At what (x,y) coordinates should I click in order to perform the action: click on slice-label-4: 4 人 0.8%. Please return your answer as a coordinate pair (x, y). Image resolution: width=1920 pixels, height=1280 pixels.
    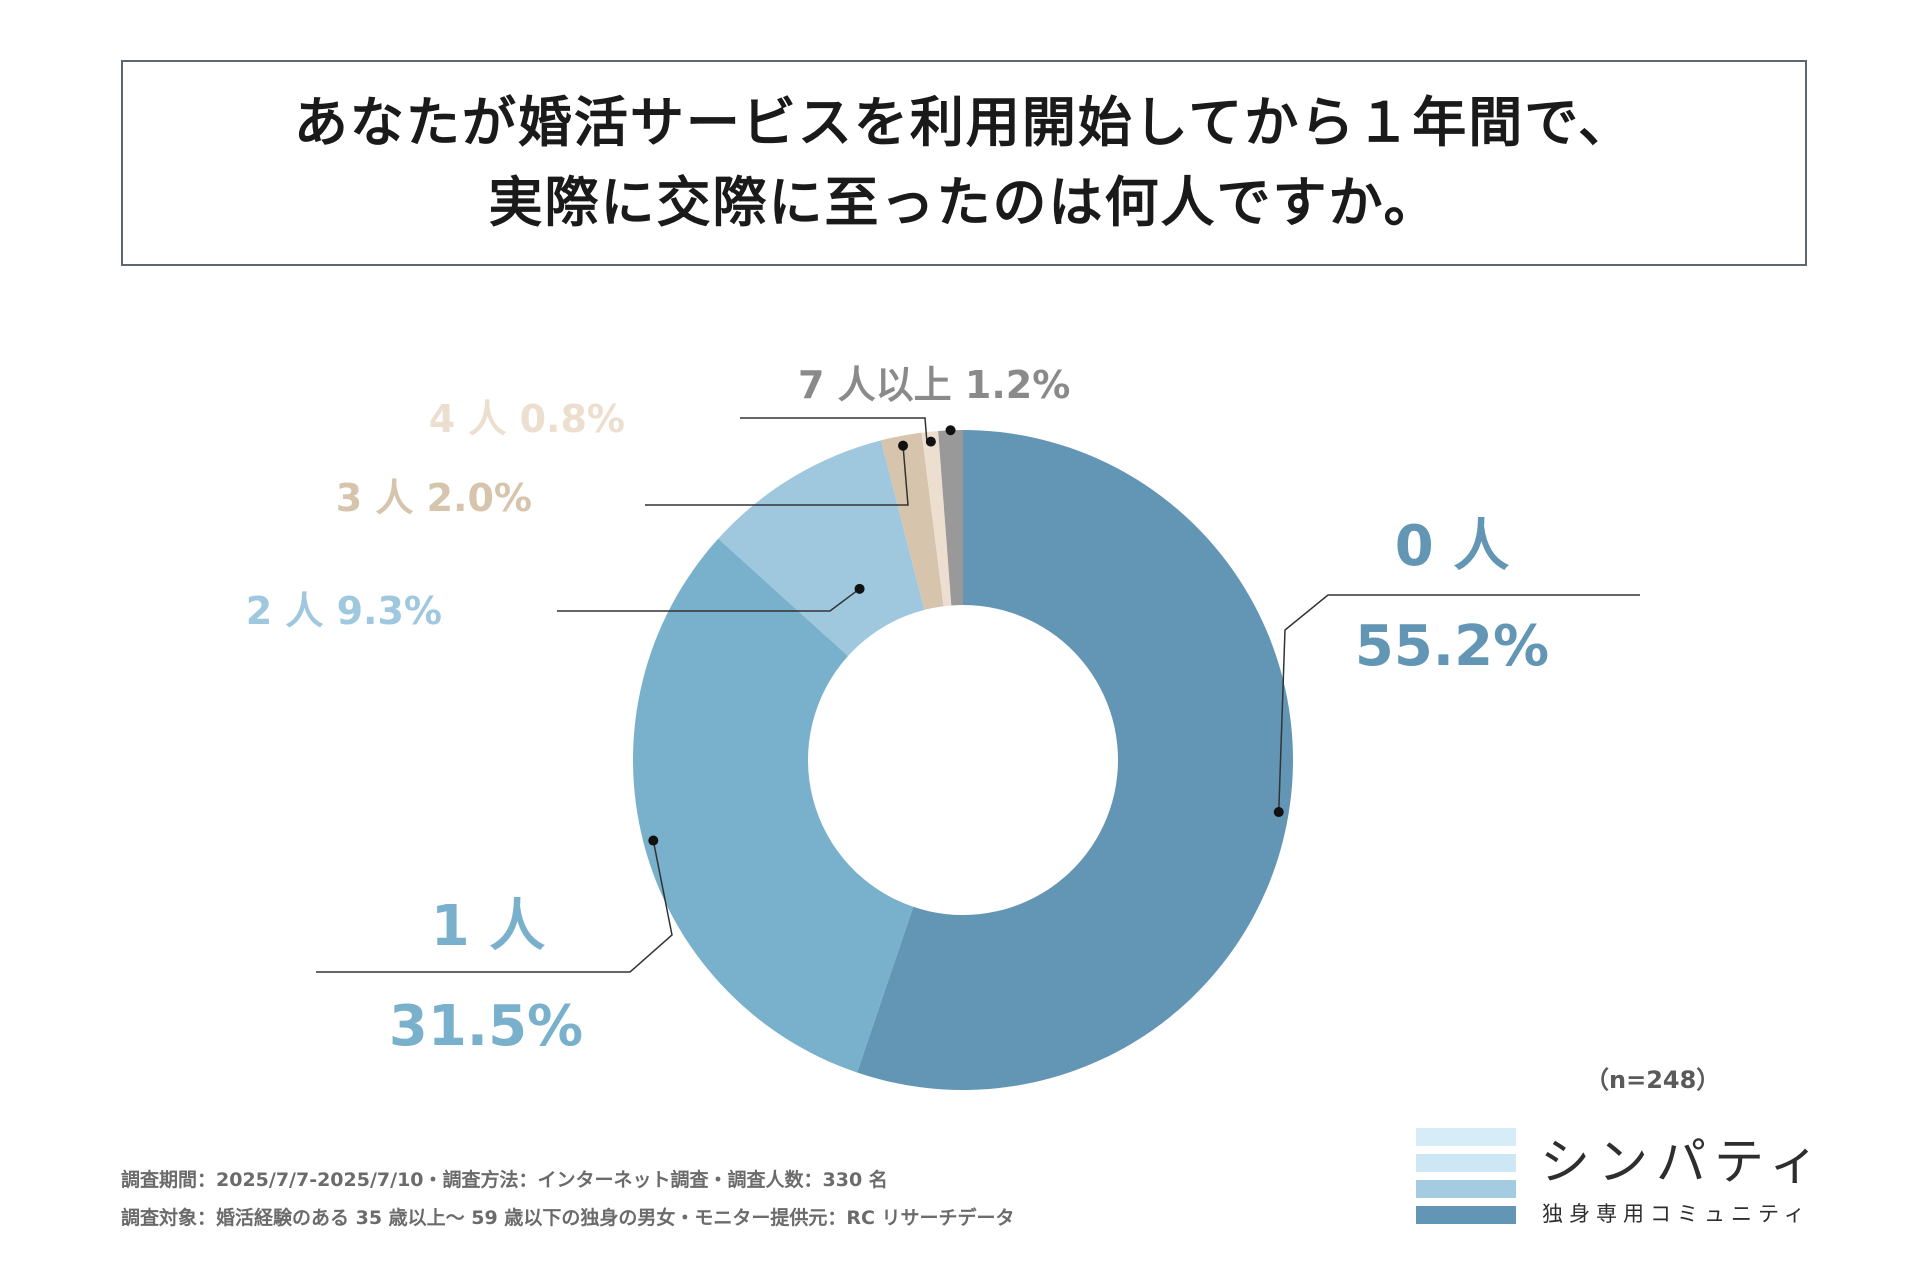
    Looking at the image, I should click on (527, 419).